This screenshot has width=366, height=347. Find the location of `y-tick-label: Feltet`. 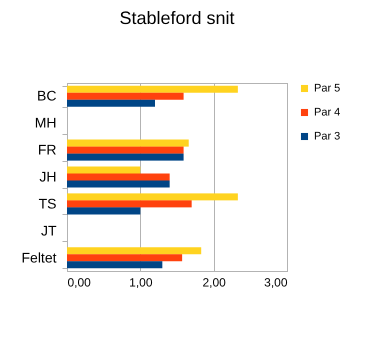

y-tick-label: Feltet is located at coordinates (39, 257).